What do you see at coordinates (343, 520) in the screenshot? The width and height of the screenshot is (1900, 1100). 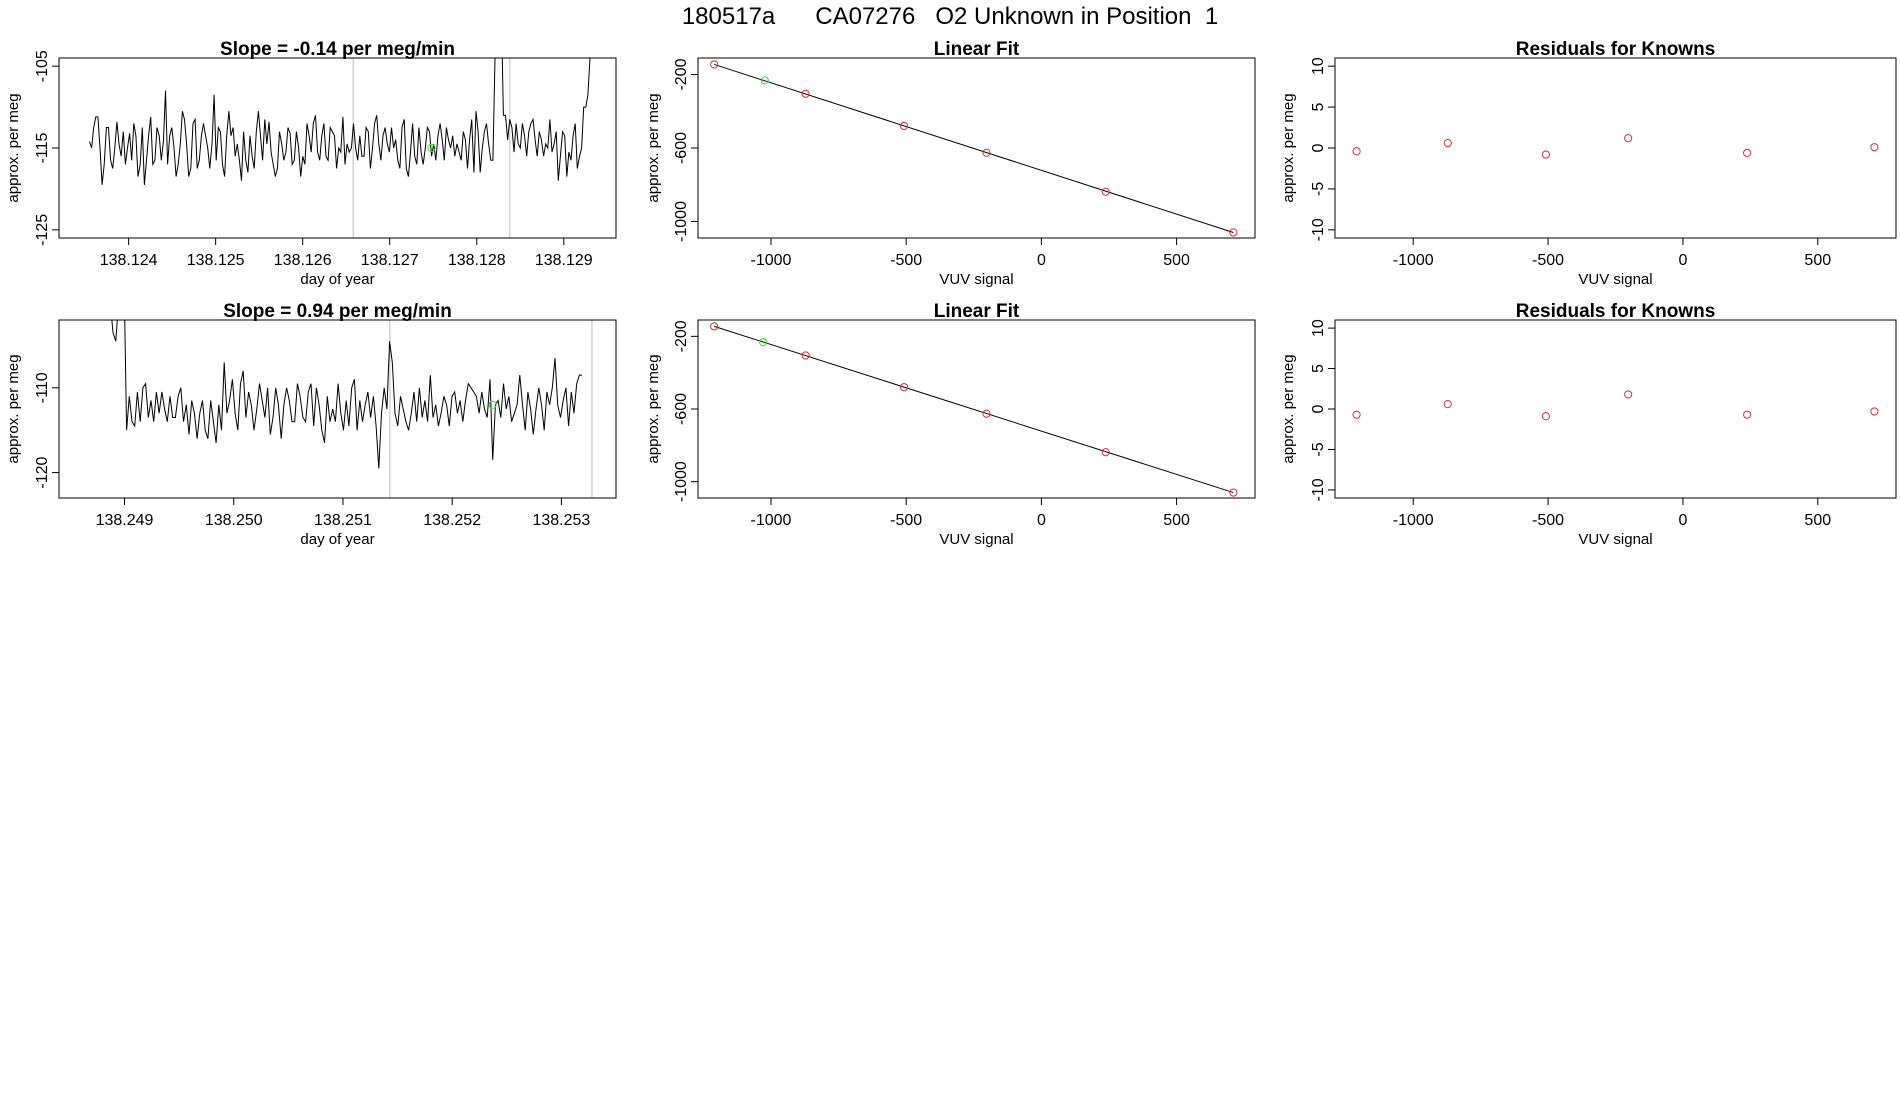 I see `chart4-x-tick-label-3: 138.251` at bounding box center [343, 520].